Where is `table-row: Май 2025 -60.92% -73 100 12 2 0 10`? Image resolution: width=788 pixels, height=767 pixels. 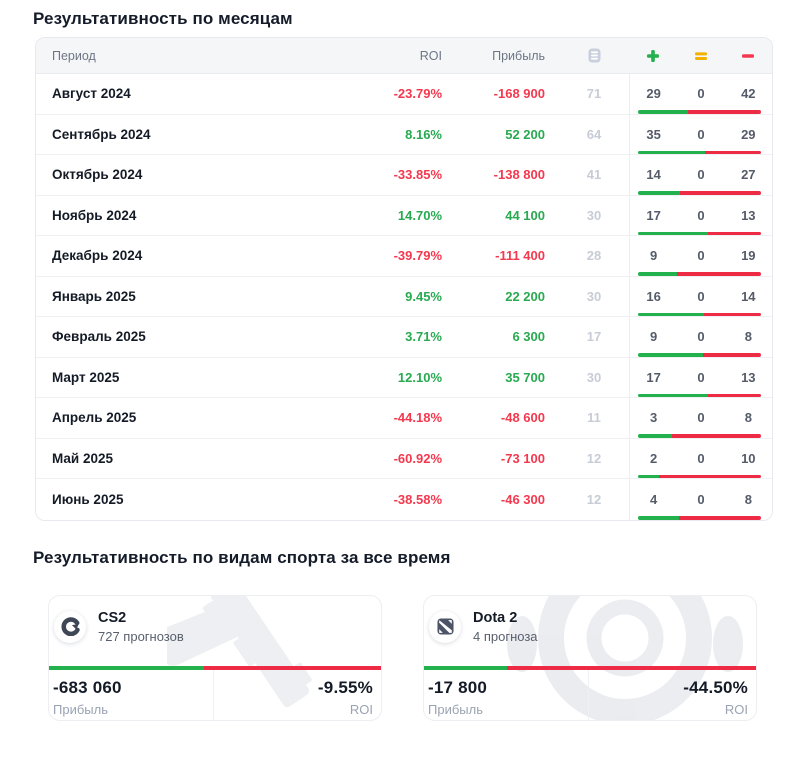
table-row: Май 2025 -60.92% -73 100 12 2 0 10 is located at coordinates (404, 458).